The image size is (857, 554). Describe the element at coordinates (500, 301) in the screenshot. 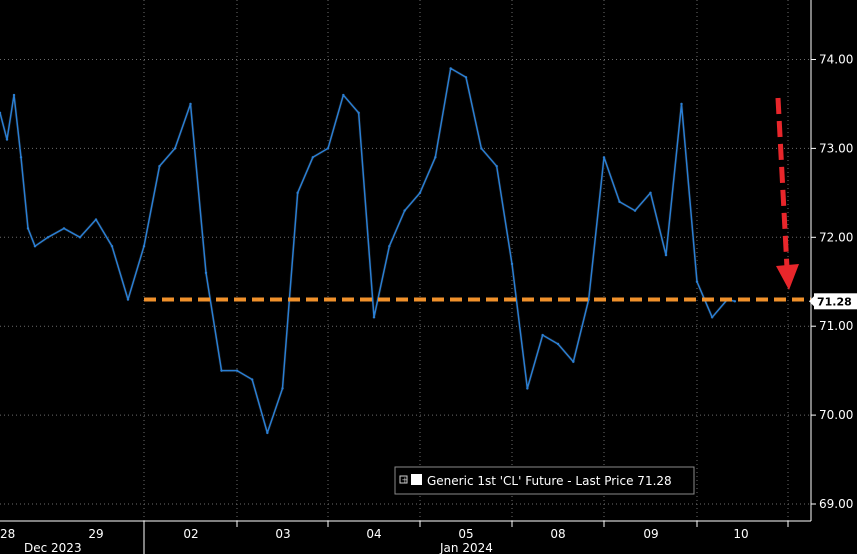

I see `reference-level: 71.28` at that location.